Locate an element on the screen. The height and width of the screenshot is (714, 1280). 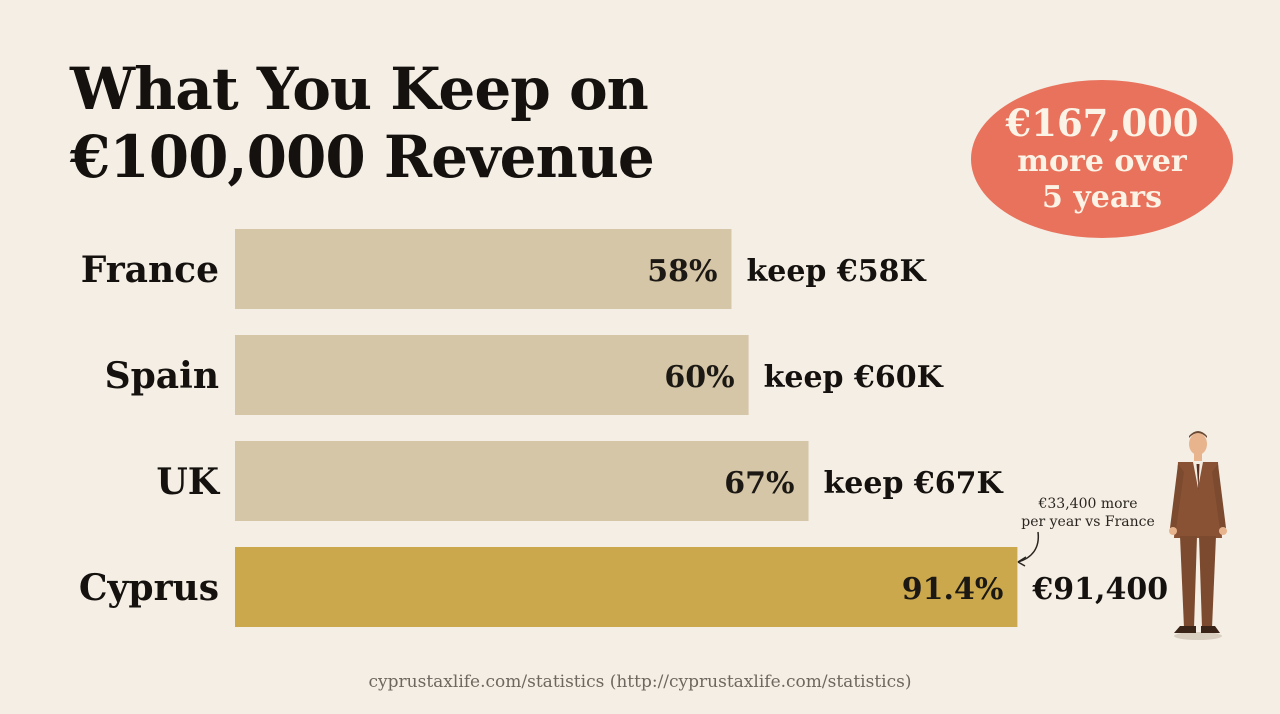
value-label-spain: 60% is located at coordinates (699, 377).